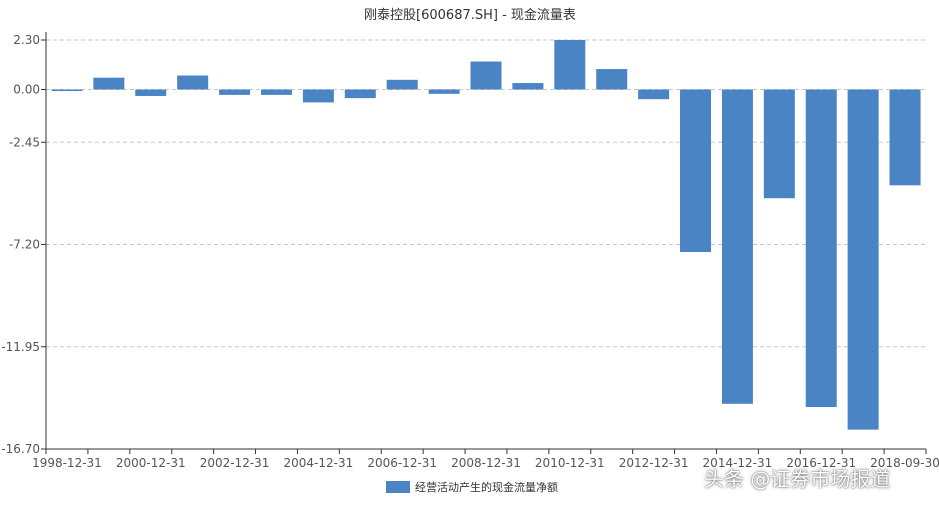 The height and width of the screenshot is (505, 939). What do you see at coordinates (67, 463) in the screenshot?
I see `x-tick-label: 1998-12-31` at bounding box center [67, 463].